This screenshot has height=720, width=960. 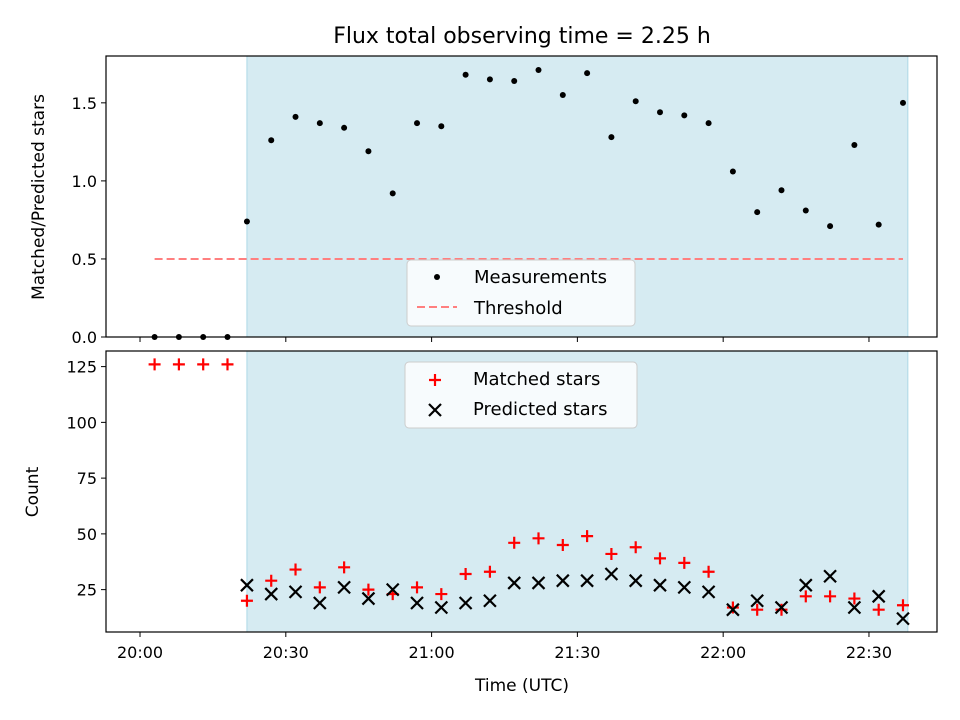 I want to click on top-legend-box, so click(x=521, y=293).